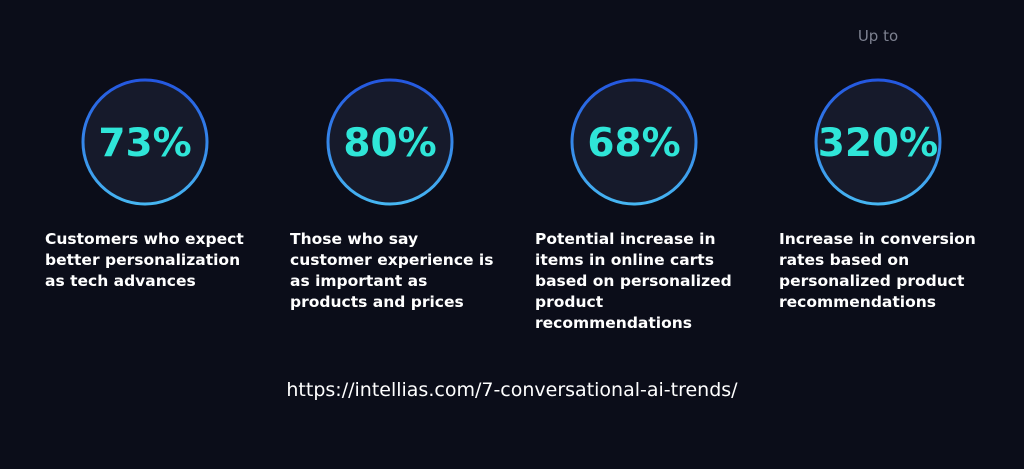  I want to click on stat-value: 73%, so click(144, 143).